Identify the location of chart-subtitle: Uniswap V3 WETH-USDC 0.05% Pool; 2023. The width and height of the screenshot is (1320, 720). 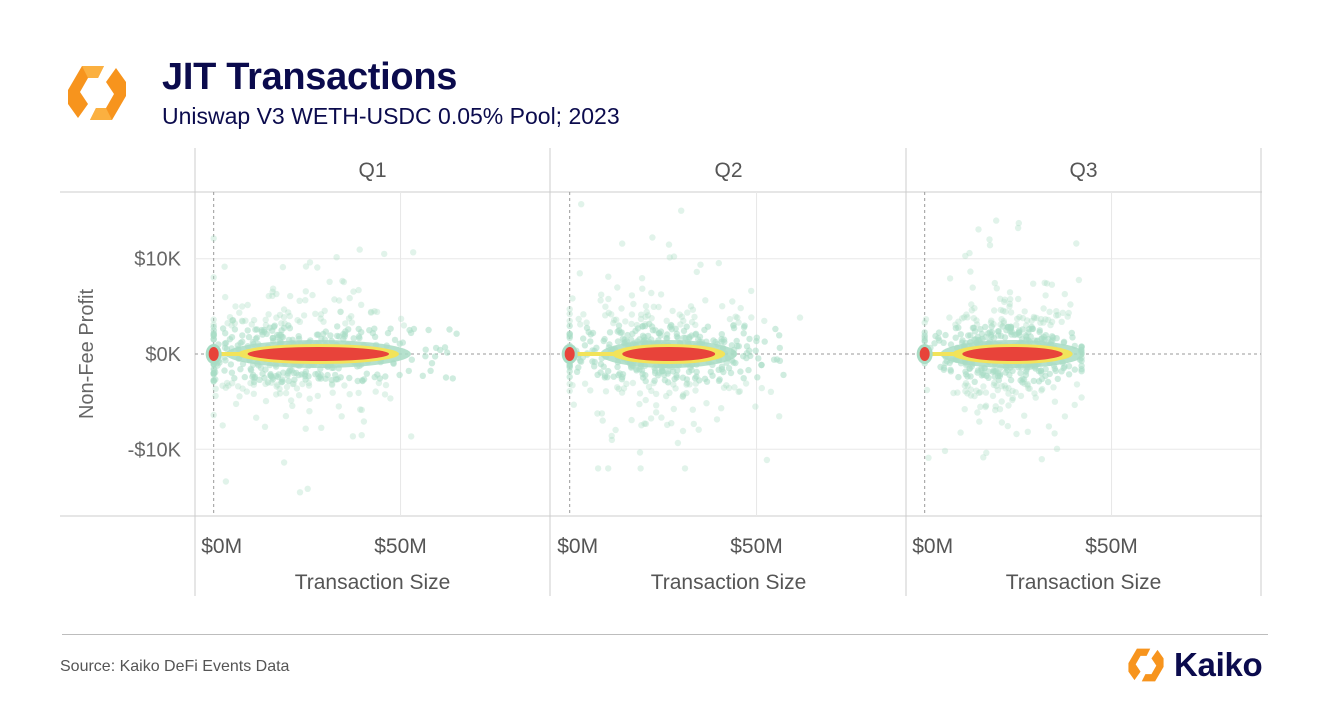
(391, 116).